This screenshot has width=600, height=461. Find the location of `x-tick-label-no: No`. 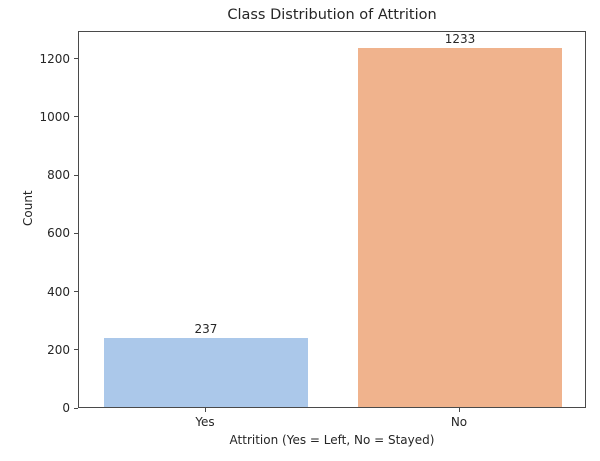

x-tick-label-no: No is located at coordinates (459, 422).